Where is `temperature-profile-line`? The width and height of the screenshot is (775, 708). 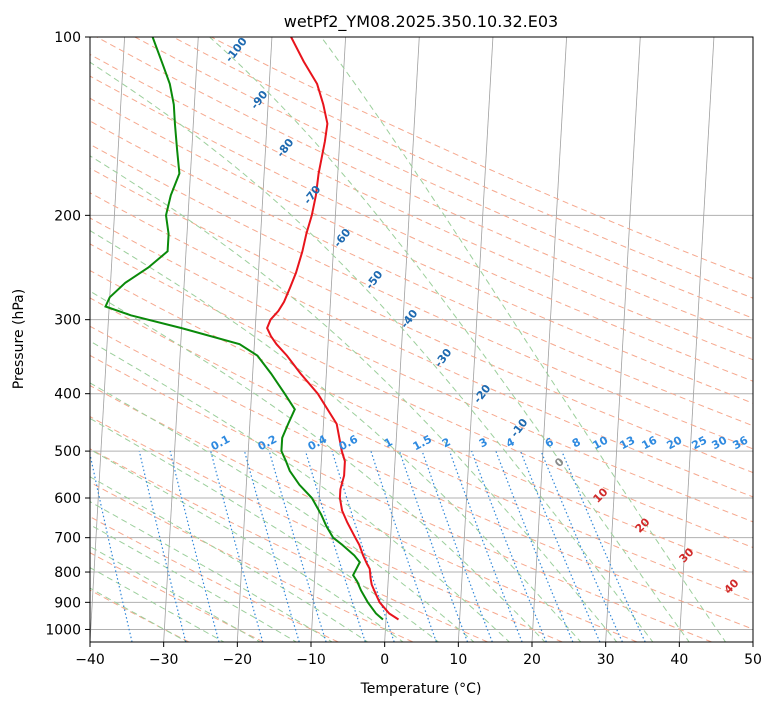
temperature-profile-line is located at coordinates (333, 329).